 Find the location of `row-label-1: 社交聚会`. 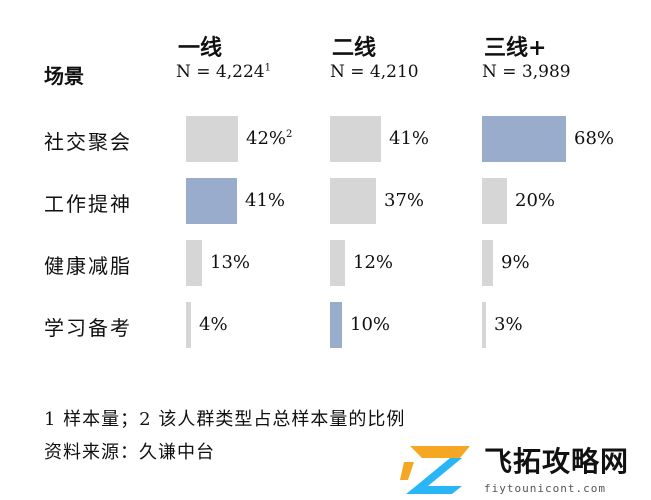

row-label-1: 社交聚会 is located at coordinates (88, 142).